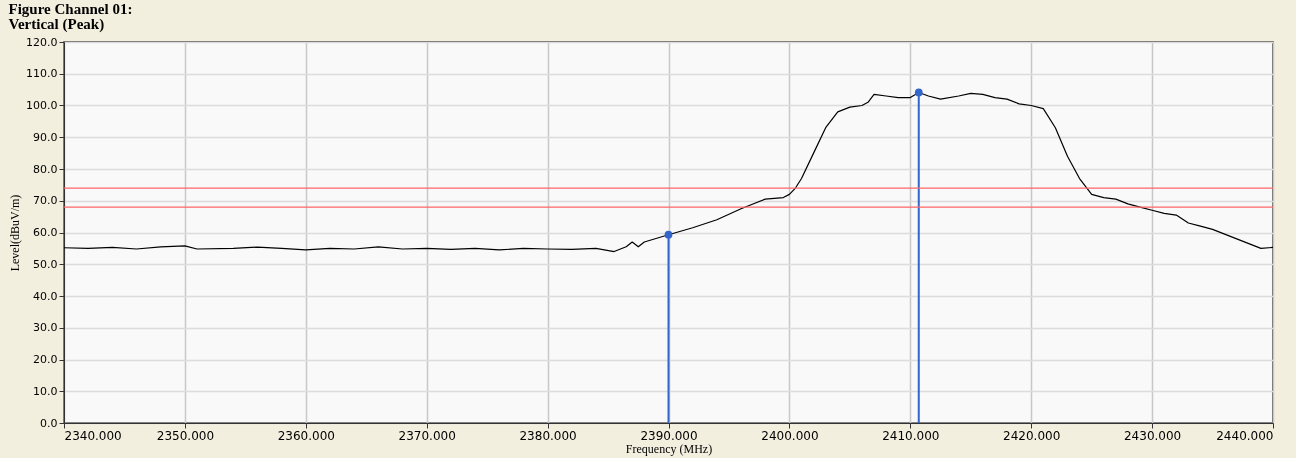 This screenshot has height=462, width=1300. I want to click on y-tick-label: 10.0, so click(45, 391).